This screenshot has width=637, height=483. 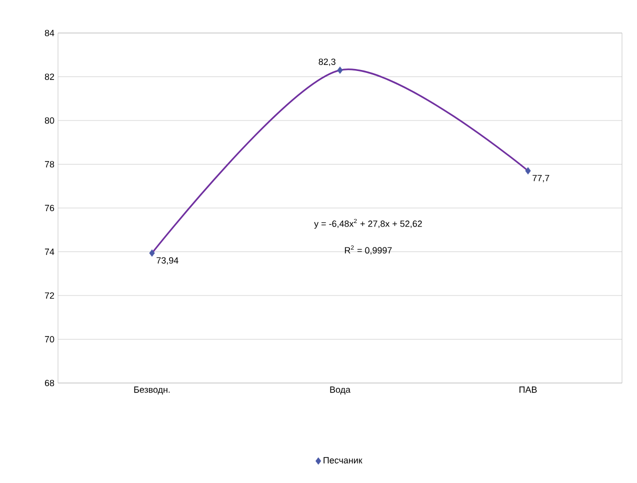 I want to click on y-tick-label: 74, so click(x=49, y=251).